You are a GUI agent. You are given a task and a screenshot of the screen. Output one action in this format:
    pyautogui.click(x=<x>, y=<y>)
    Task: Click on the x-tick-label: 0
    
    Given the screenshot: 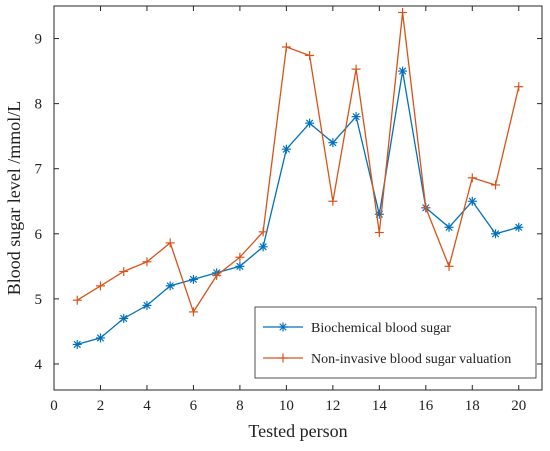 What is the action you would take?
    pyautogui.click(x=54, y=406)
    